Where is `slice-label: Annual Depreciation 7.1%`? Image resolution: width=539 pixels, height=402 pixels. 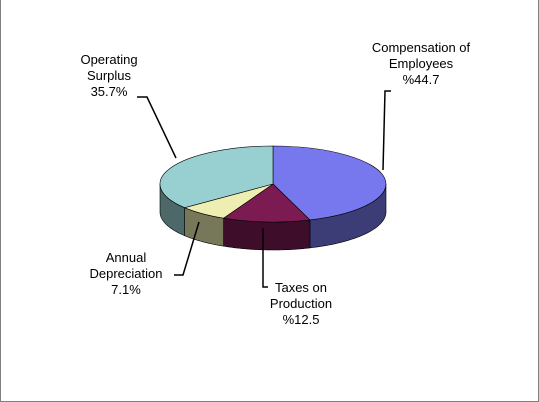
slice-label: Annual Depreciation 7.1% is located at coordinates (126, 274).